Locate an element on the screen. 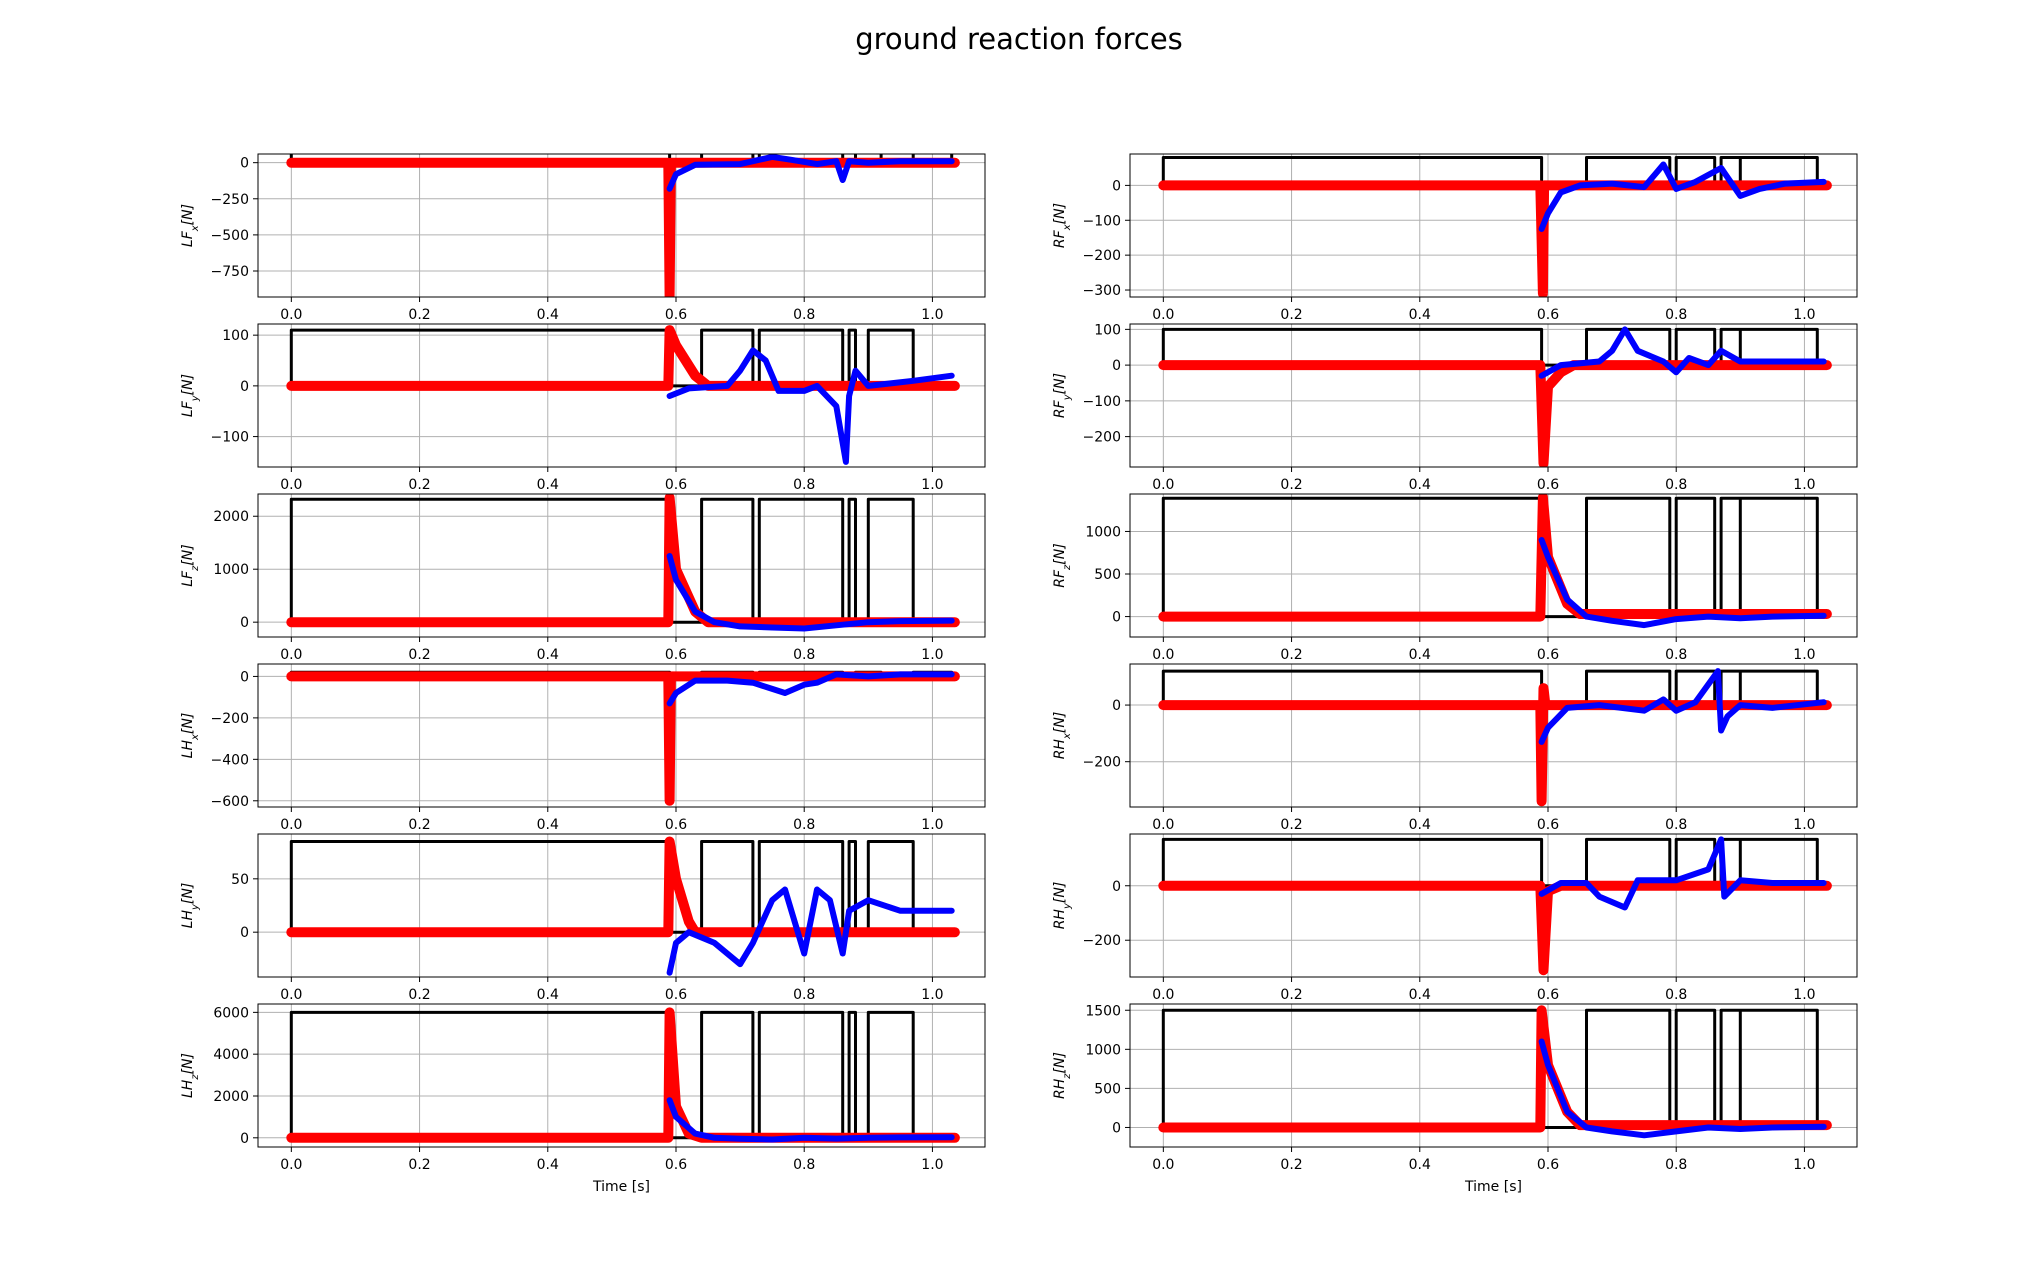  panel-rh-z-ytick-label-3: 0 is located at coordinates (1116, 1128).